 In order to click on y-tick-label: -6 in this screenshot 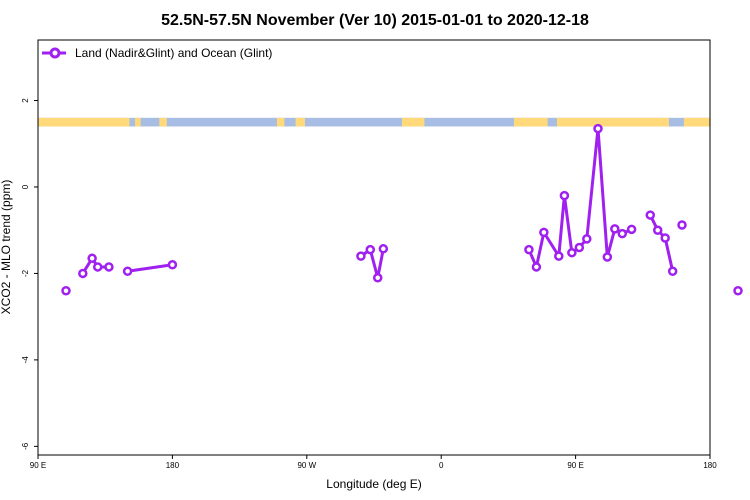, I will do `click(25, 446)`.